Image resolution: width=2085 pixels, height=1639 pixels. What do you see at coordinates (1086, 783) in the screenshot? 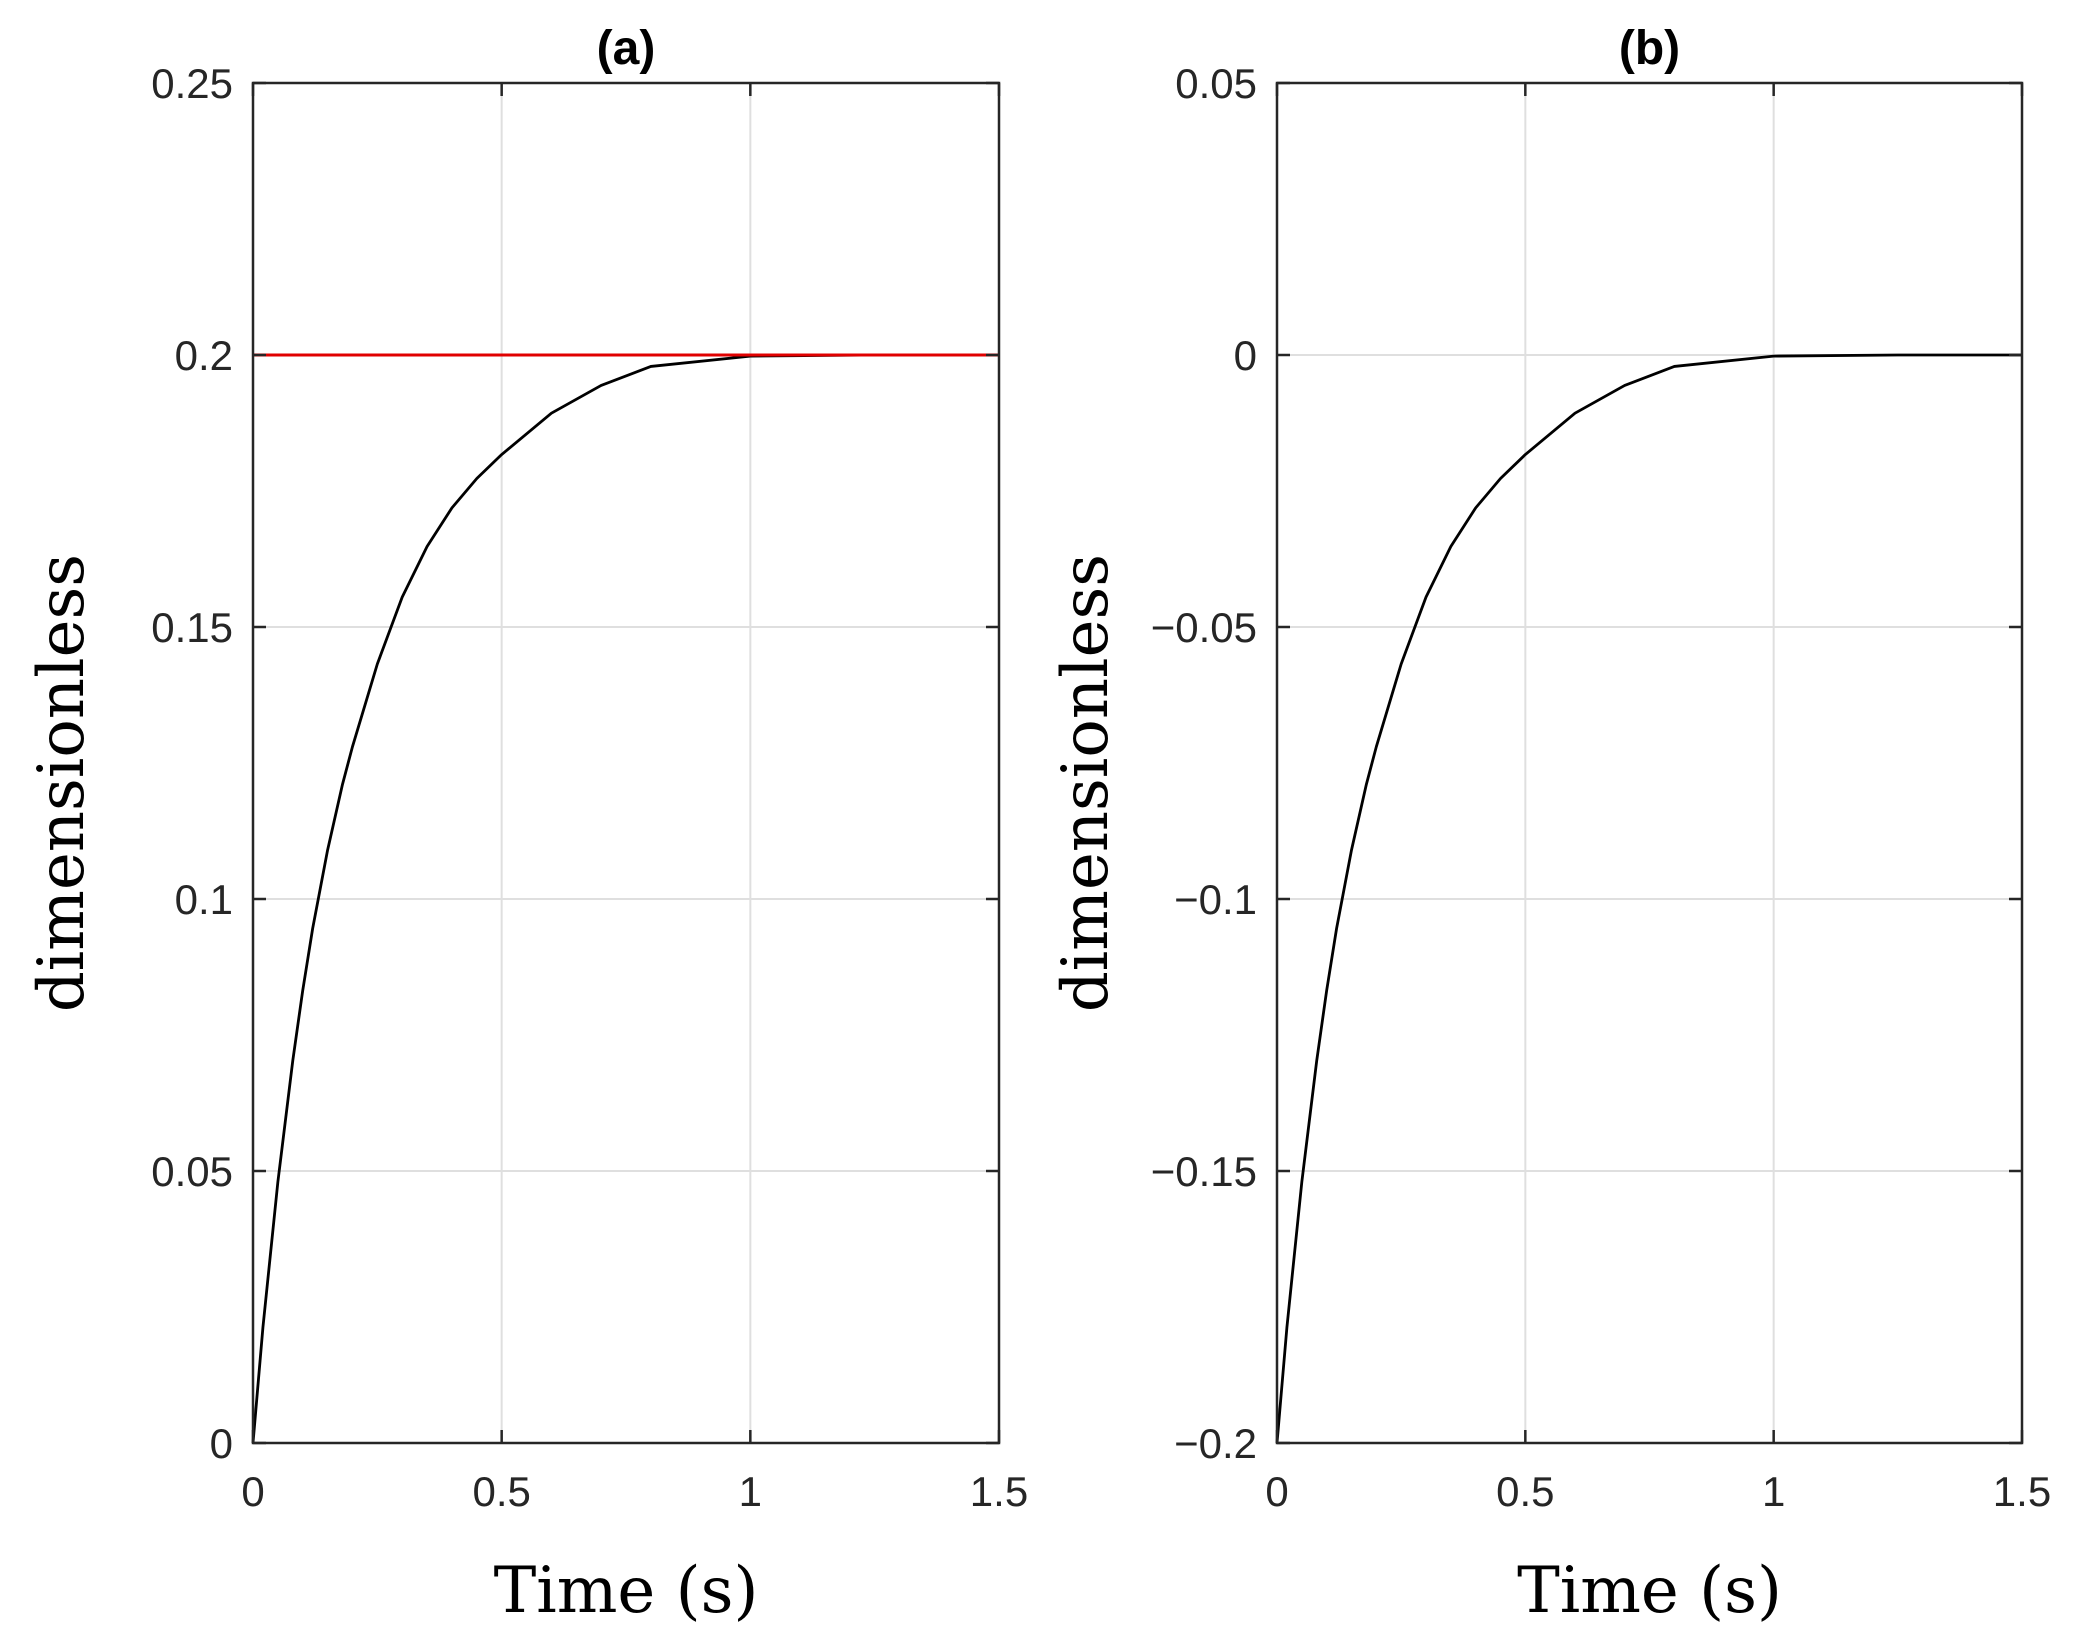
I see `panel-b-ylabel: dimensionless` at bounding box center [1086, 783].